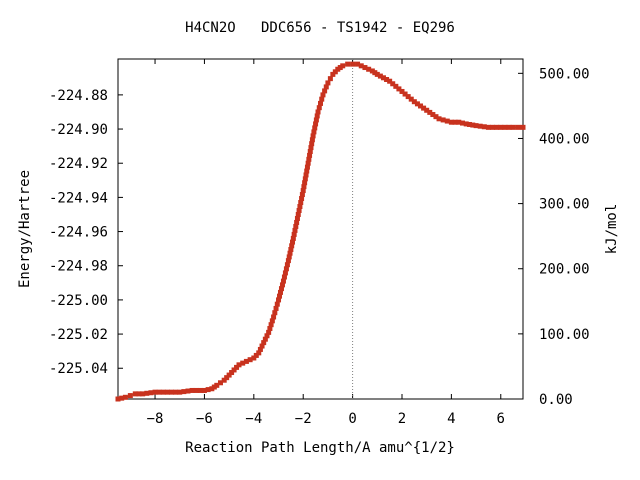 This screenshot has height=480, width=640. What do you see at coordinates (612, 229) in the screenshot?
I see `y2-axis-label: kJ/mol` at bounding box center [612, 229].